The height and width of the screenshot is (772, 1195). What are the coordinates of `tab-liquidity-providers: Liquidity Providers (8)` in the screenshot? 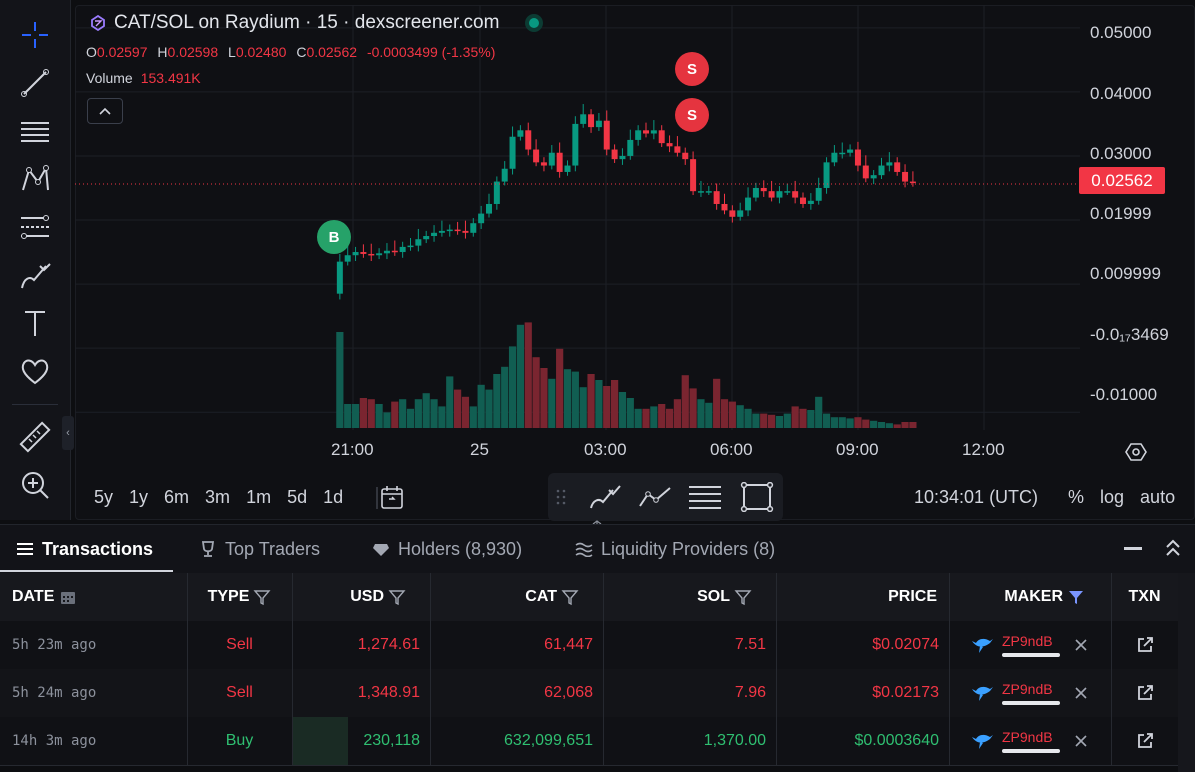 It's located at (675, 549).